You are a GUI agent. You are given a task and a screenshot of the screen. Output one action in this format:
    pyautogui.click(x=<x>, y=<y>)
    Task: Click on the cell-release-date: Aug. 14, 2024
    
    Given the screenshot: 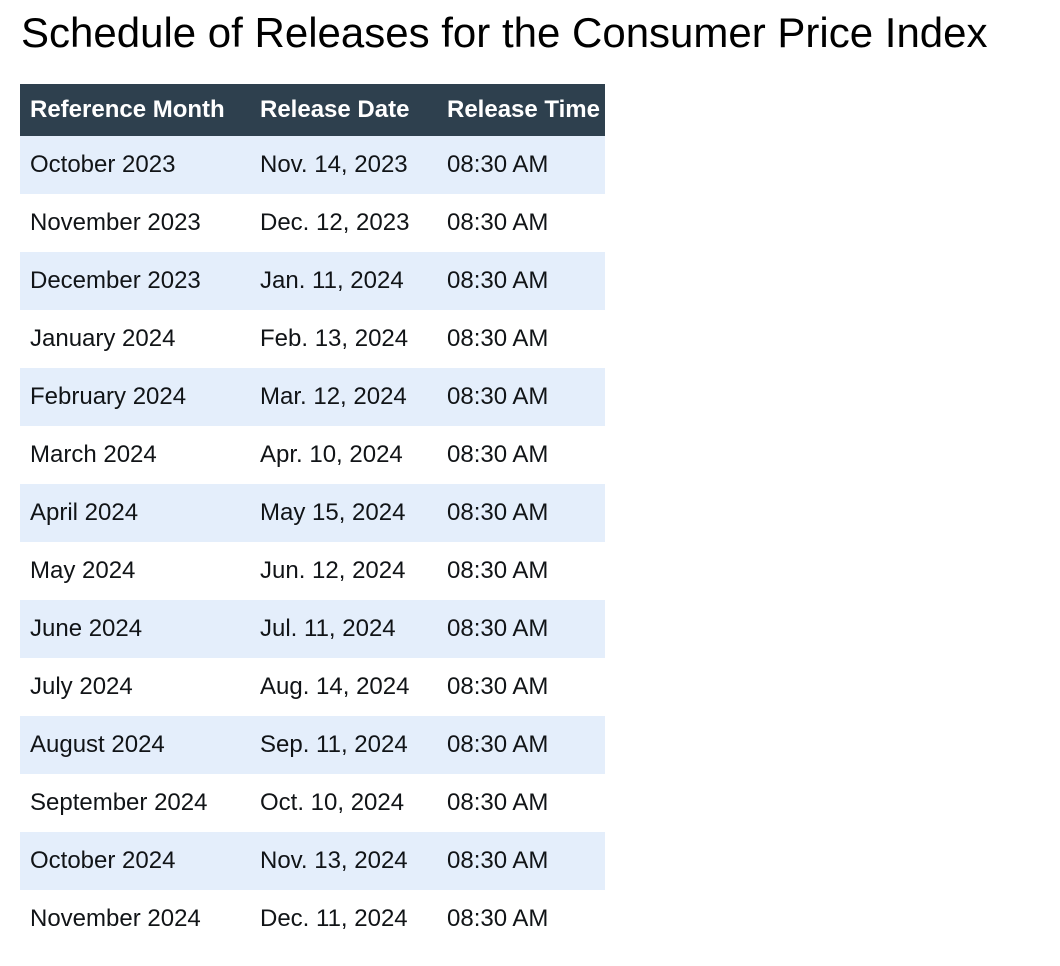 What is the action you would take?
    pyautogui.click(x=343, y=687)
    